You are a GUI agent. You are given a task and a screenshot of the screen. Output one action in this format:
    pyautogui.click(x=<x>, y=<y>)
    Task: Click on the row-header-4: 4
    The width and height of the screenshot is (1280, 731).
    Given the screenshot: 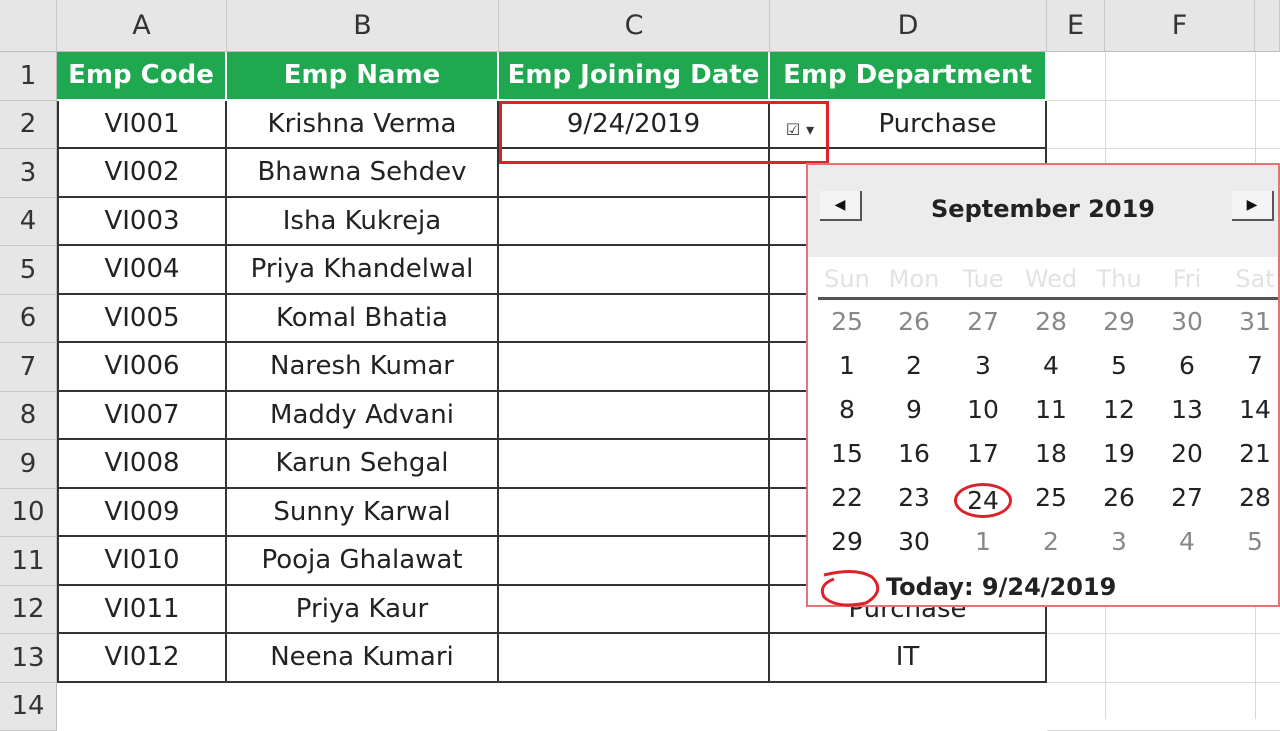 What is the action you would take?
    pyautogui.click(x=28, y=222)
    